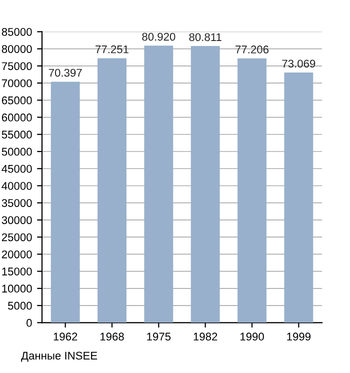 Image resolution: width=350 pixels, height=373 pixels. What do you see at coordinates (159, 336) in the screenshot?
I see `x-tick-label: 1975` at bounding box center [159, 336].